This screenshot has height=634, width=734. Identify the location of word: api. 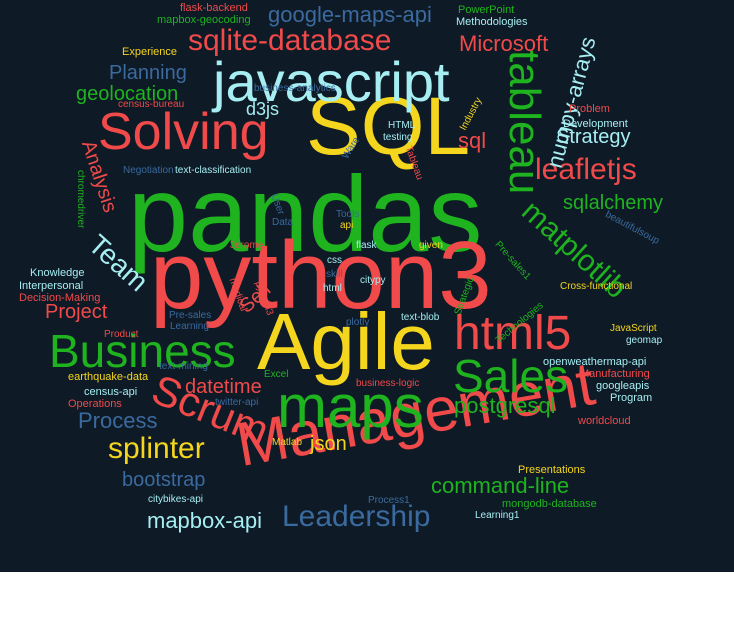
(347, 225).